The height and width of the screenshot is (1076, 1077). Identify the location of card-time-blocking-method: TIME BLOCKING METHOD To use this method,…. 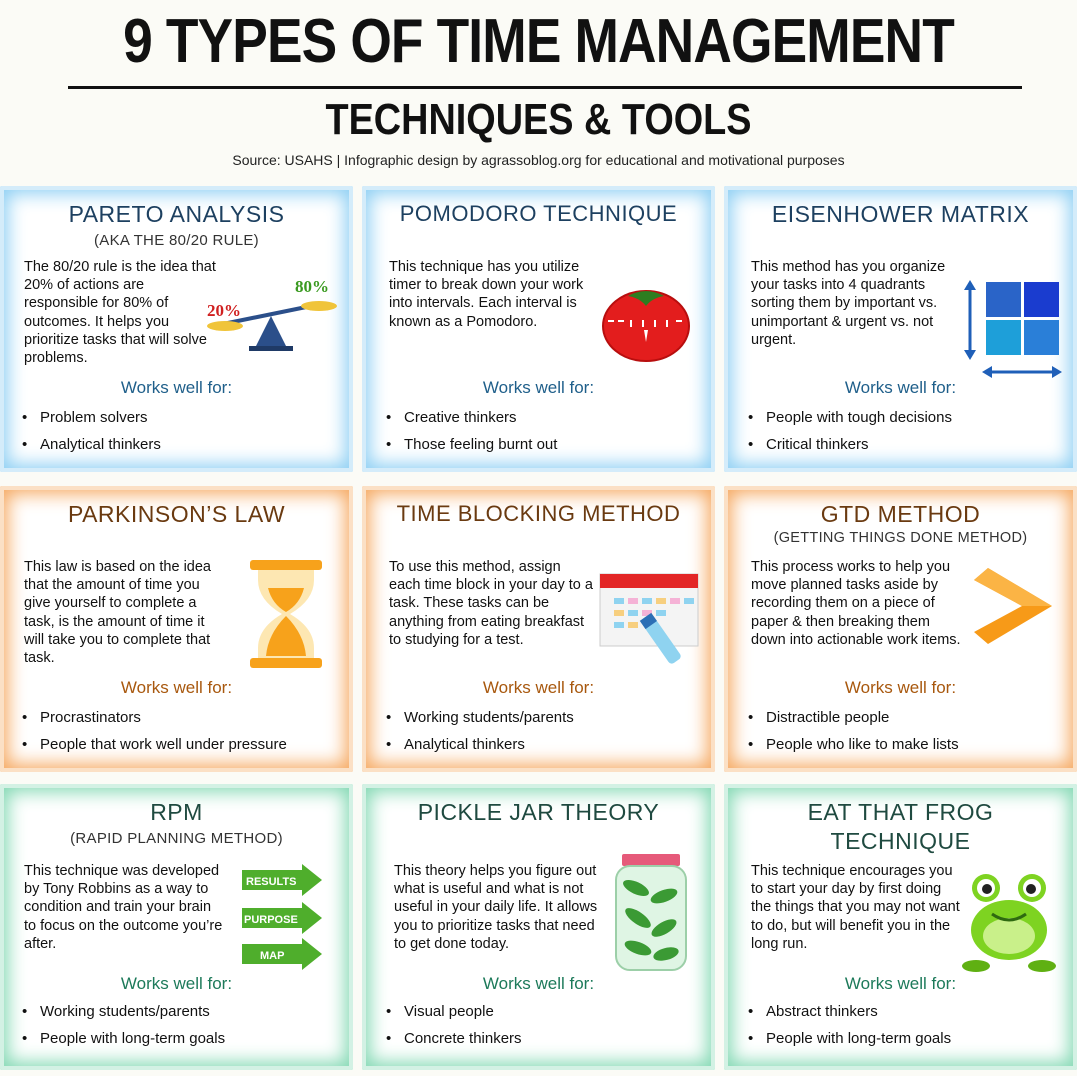
(538, 629).